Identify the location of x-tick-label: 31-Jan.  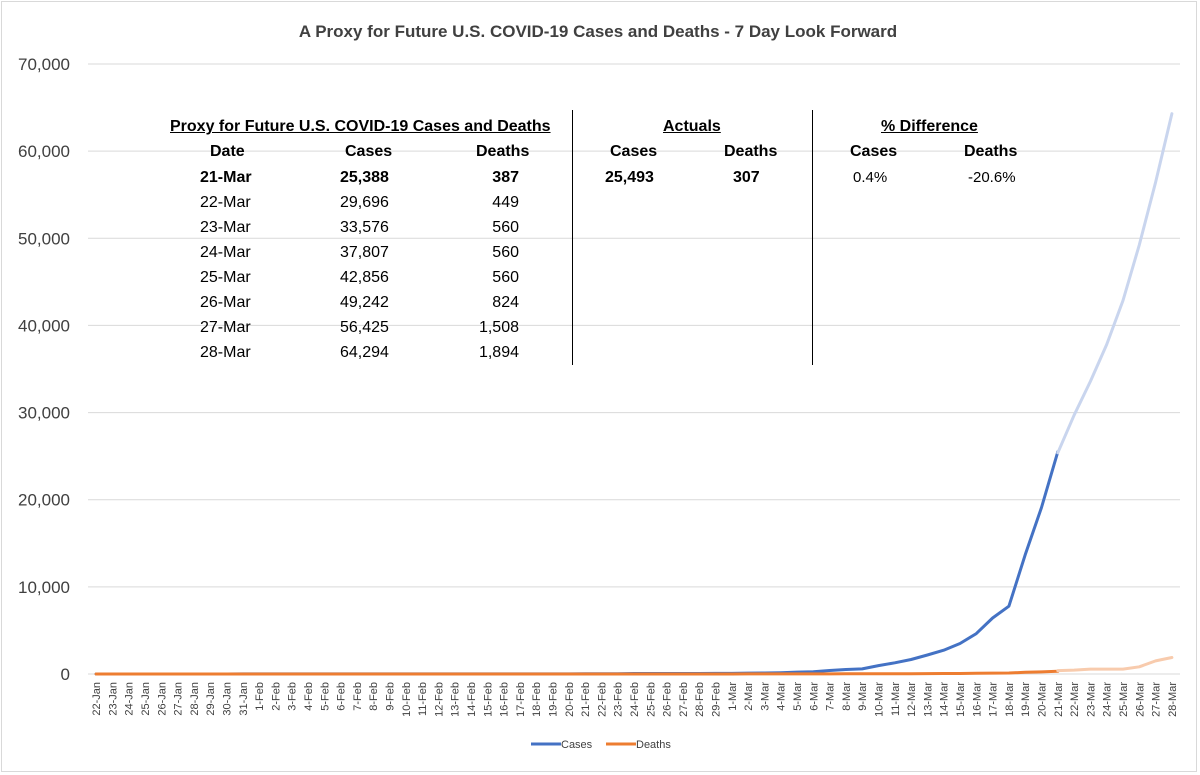
(244, 699).